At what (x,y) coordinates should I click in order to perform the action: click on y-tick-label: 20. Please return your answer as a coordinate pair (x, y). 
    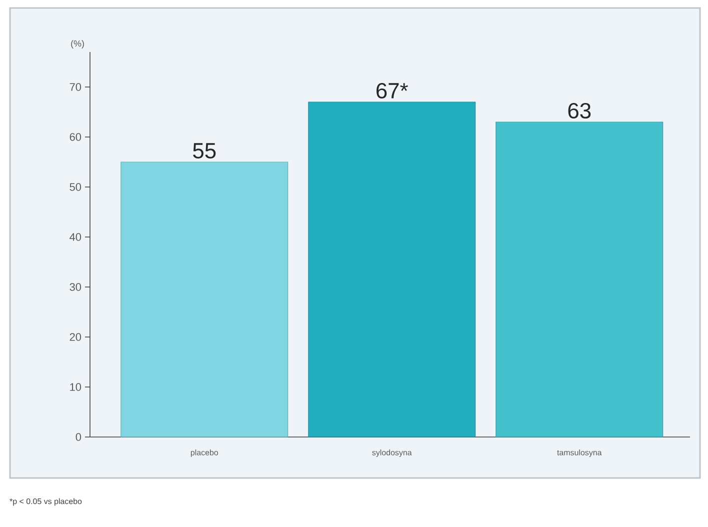
    Looking at the image, I should click on (76, 337).